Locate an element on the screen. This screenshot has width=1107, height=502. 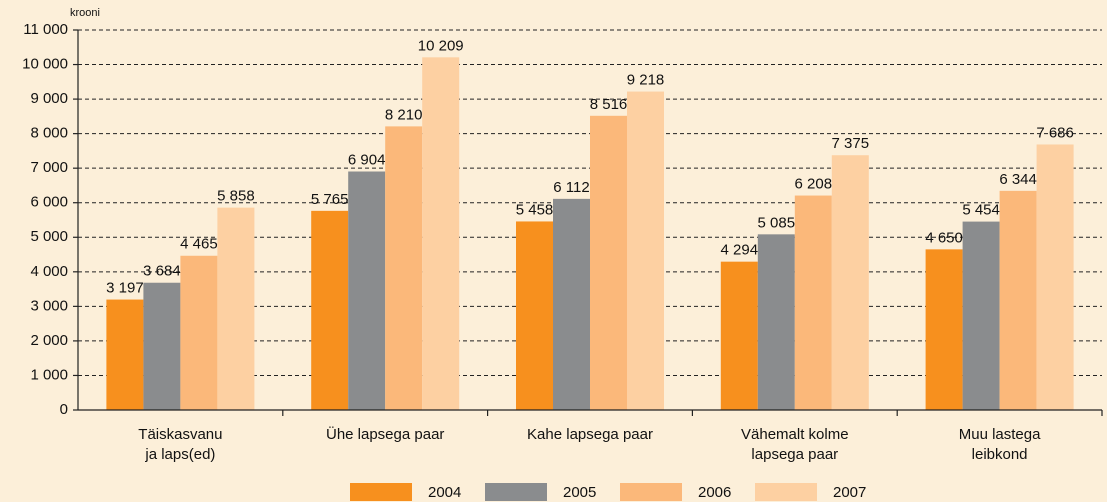
data-label: 9 218 is located at coordinates (646, 80).